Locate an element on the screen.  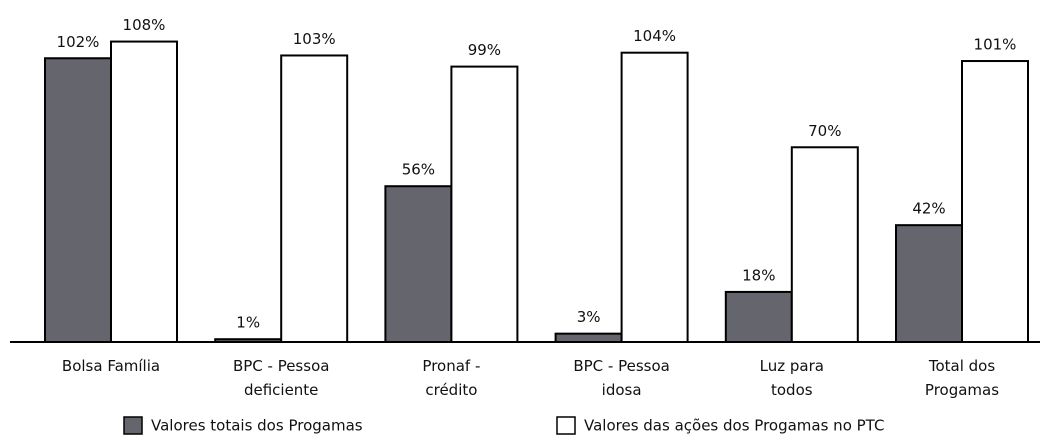
x-tick-label-line: Bolsa Família is located at coordinates (111, 366).